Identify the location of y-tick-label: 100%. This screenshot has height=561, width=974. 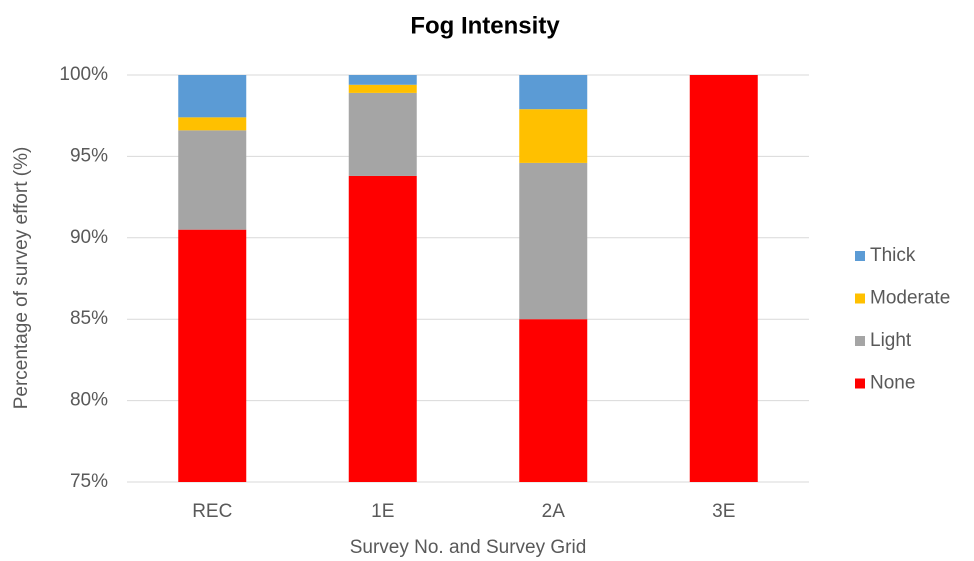
(83, 74).